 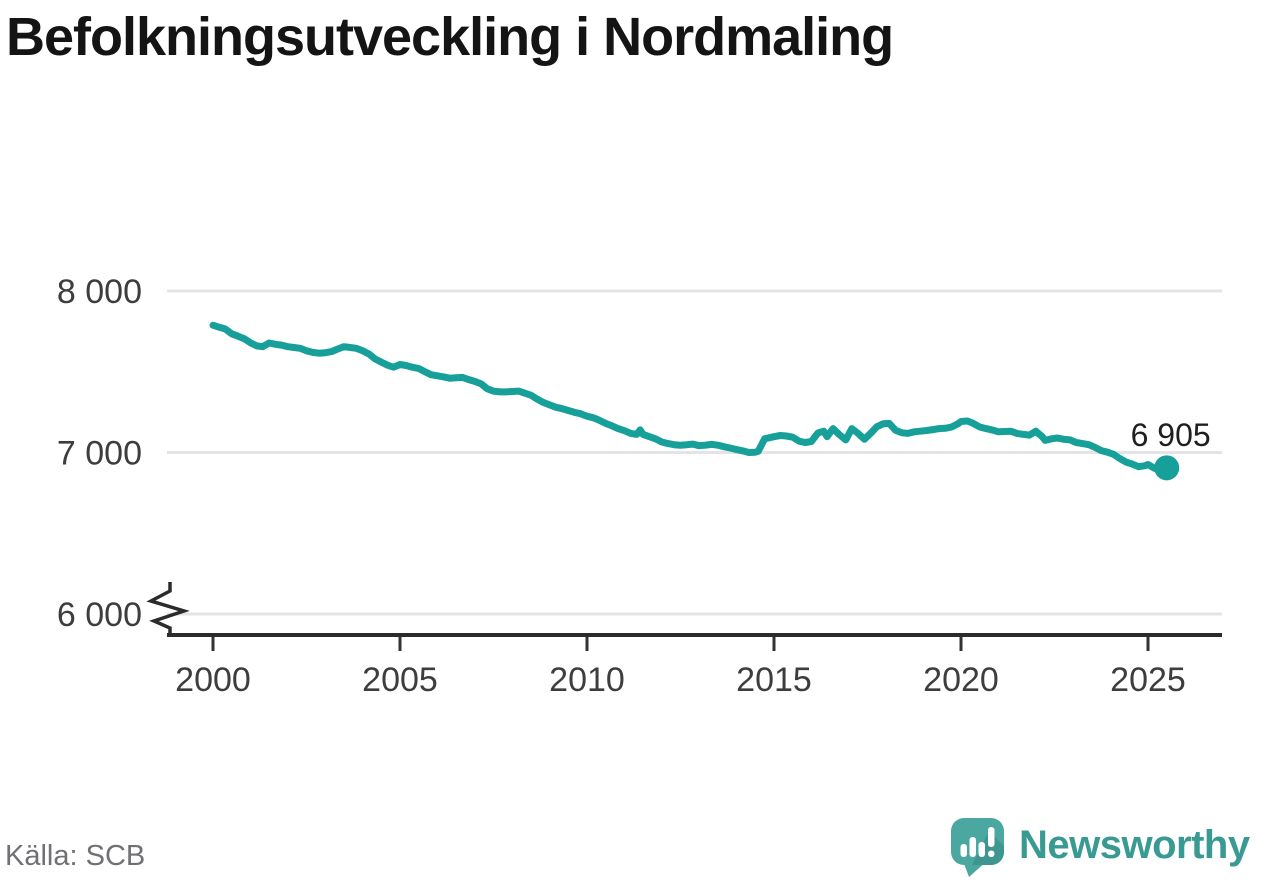 What do you see at coordinates (774, 680) in the screenshot?
I see `x-tick-label: 2015` at bounding box center [774, 680].